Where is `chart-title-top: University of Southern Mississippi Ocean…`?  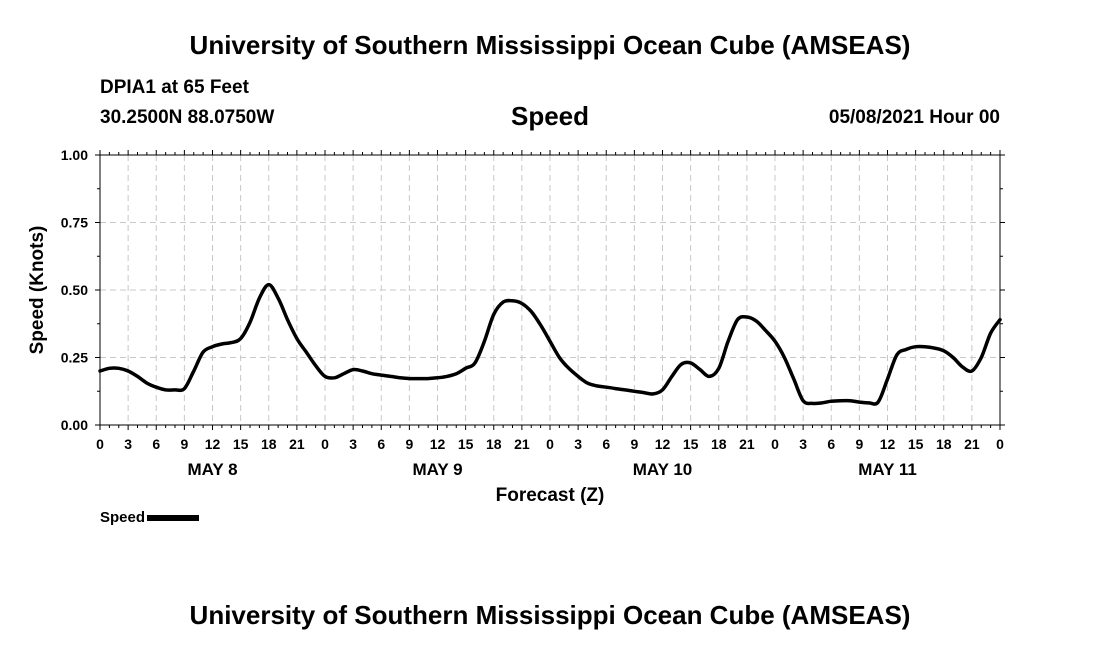 chart-title-top: University of Southern Mississippi Ocean… is located at coordinates (550, 45).